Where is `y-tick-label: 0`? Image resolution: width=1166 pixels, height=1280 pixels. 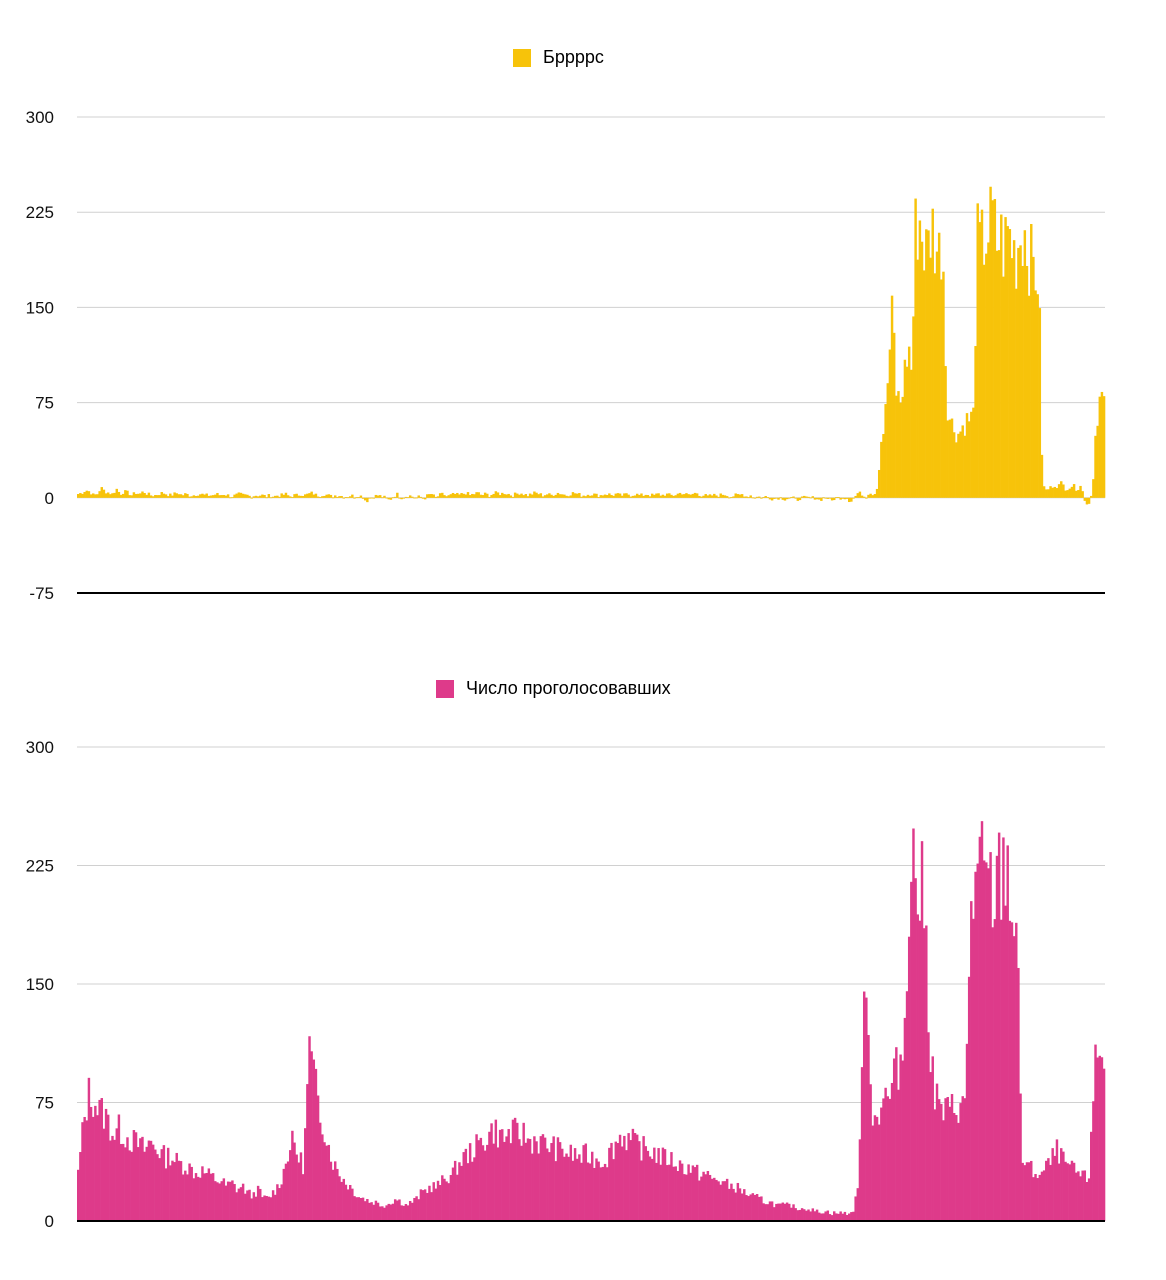
y-tick-label: 0 is located at coordinates (49, 498).